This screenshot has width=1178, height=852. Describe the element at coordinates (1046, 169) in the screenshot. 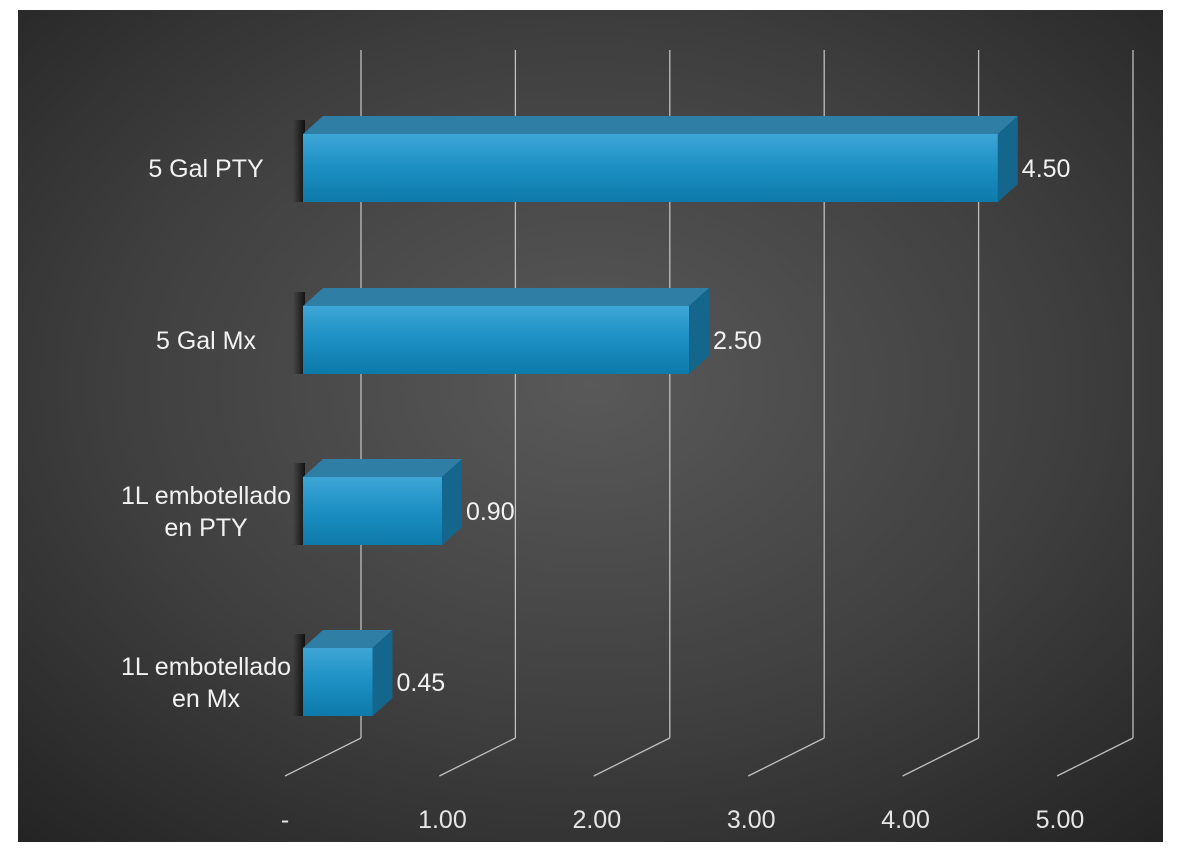

I see `data-label: 4.50` at that location.